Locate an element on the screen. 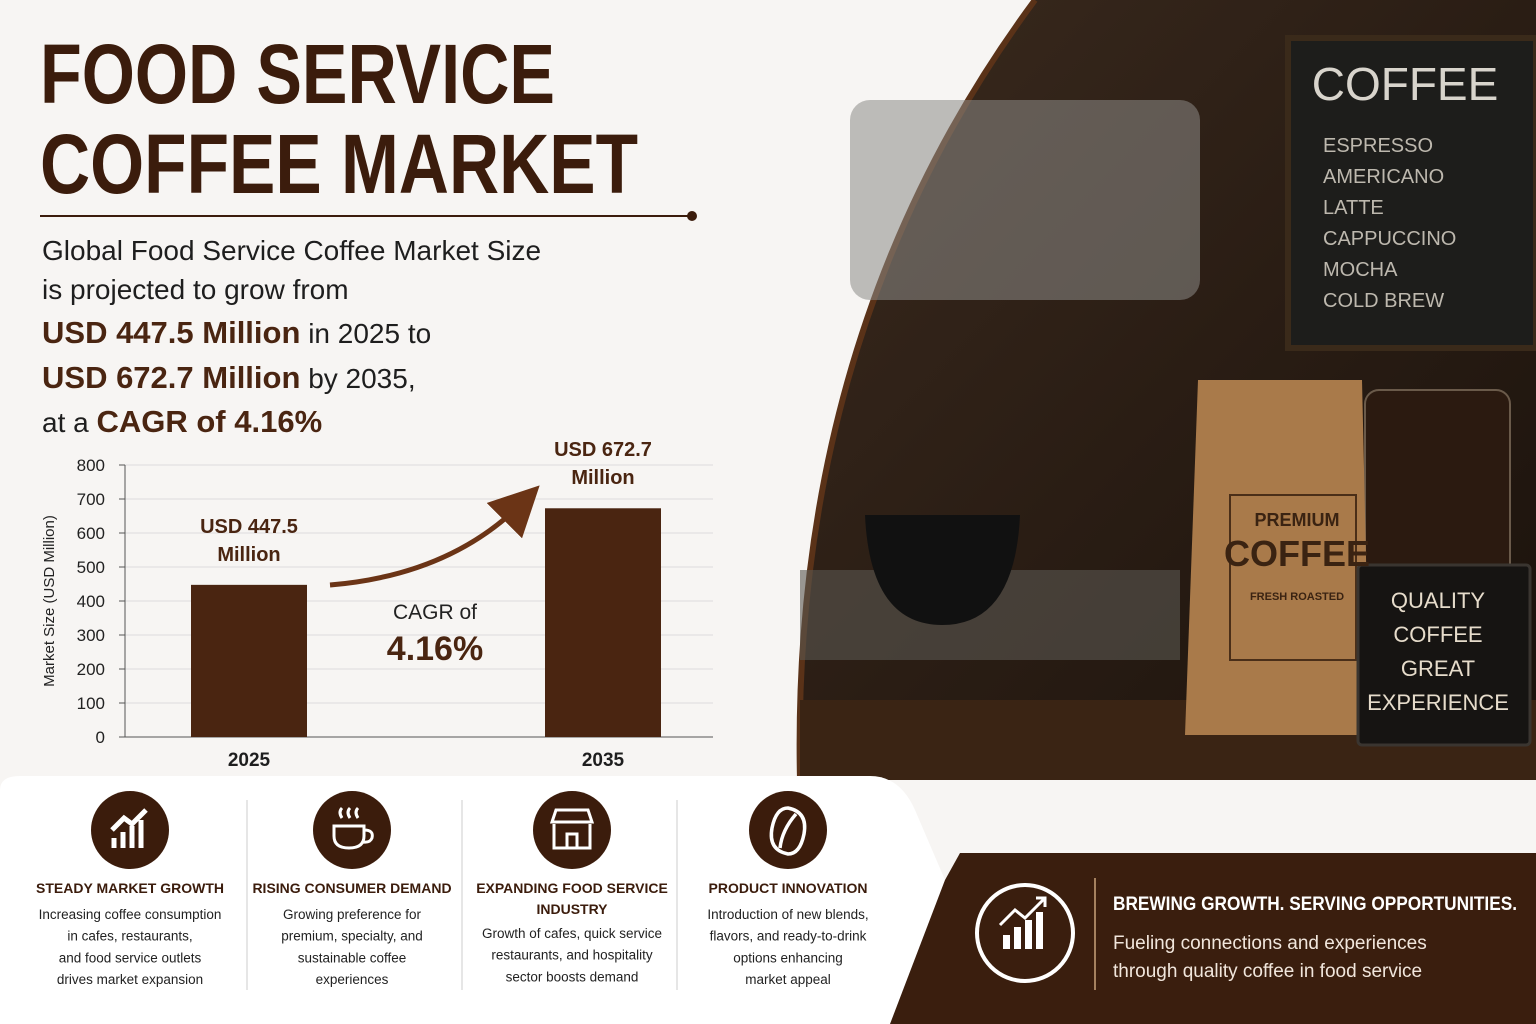 Image resolution: width=1536 pixels, height=1024 pixels. menu-item: ESPRESSO is located at coordinates (1378, 146).